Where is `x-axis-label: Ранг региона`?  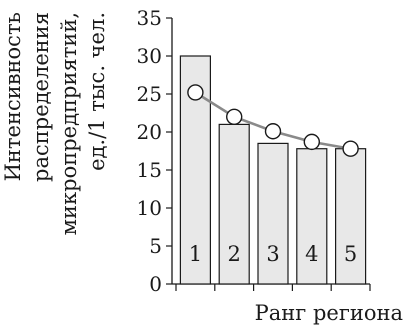
x-axis-label: Ранг региона is located at coordinates (329, 313).